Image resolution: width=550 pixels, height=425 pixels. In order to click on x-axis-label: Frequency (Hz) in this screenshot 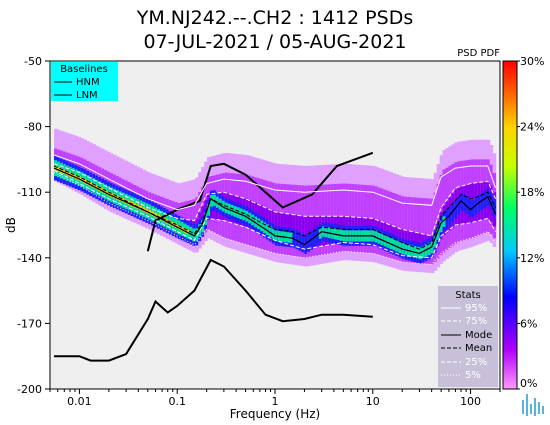, I will do `click(275, 414)`.